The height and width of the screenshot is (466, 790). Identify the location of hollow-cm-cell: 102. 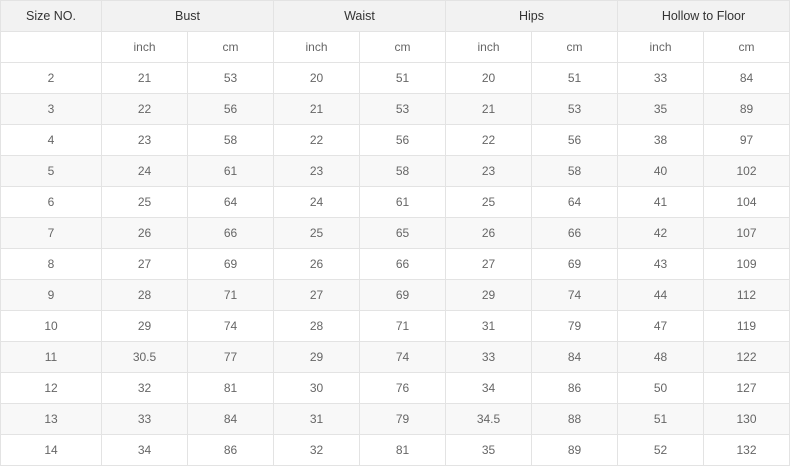
(746, 171).